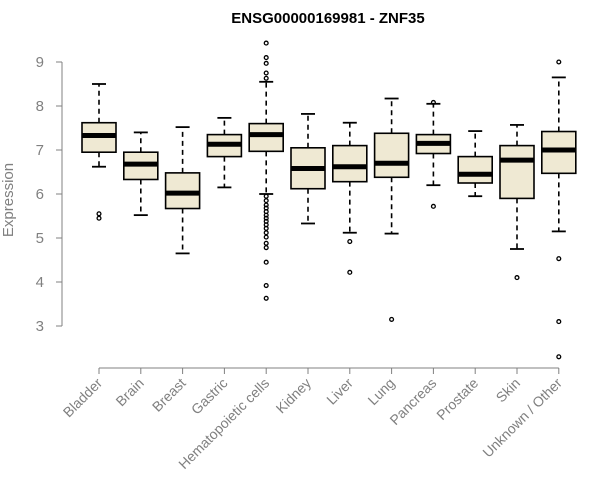 The width and height of the screenshot is (600, 500). Describe the element at coordinates (129, 392) in the screenshot. I see `x-tick-label: Brain` at that location.